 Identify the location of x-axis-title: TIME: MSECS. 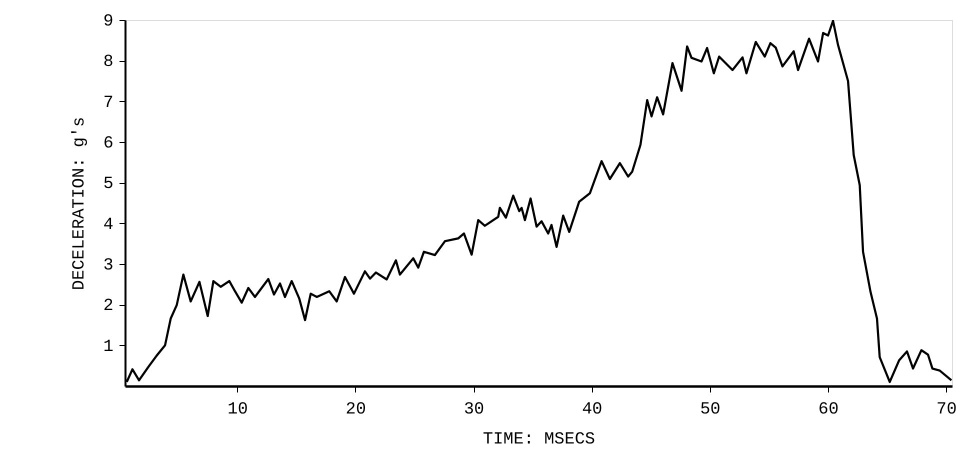
(539, 440).